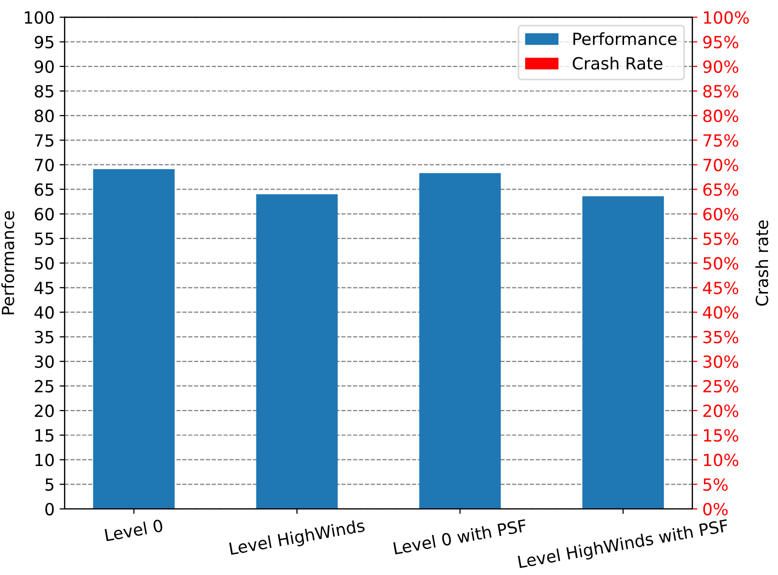 The width and height of the screenshot is (778, 575). What do you see at coordinates (49, 509) in the screenshot?
I see `y-tick-label: 0` at bounding box center [49, 509].